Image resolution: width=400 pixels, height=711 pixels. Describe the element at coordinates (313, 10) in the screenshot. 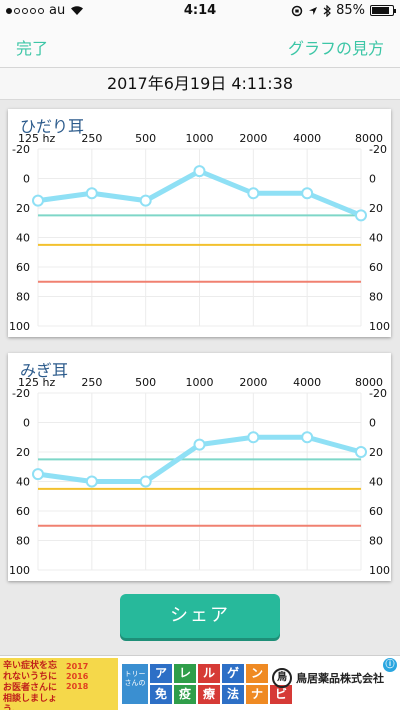

I see `location-icon` at that location.